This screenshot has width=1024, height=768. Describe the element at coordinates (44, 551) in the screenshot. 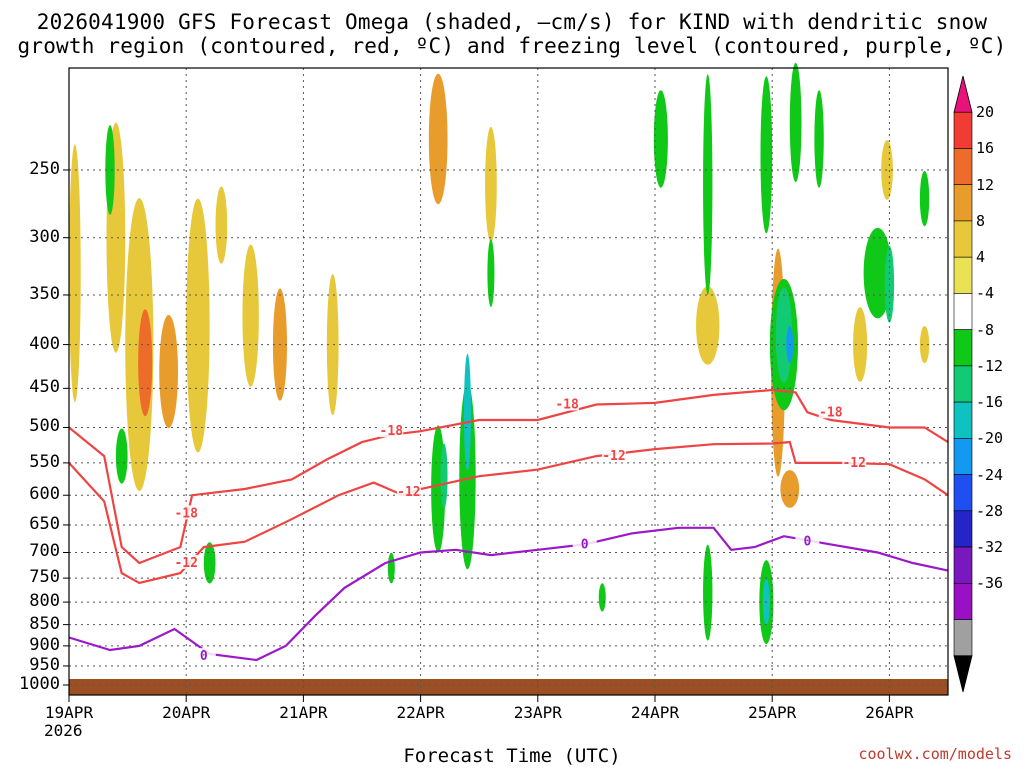

I see `y-tick-label: 700` at that location.